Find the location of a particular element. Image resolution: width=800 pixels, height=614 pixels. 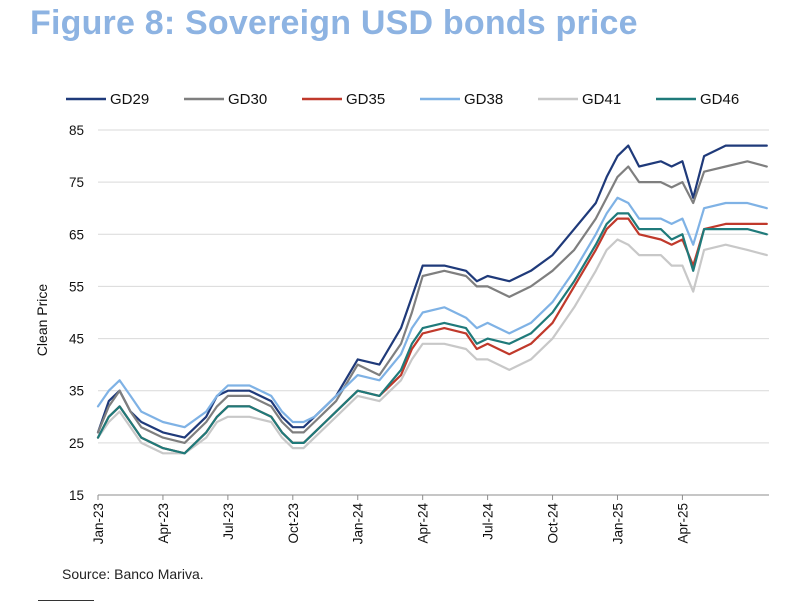

legend-label-gd29: GD29 is located at coordinates (129, 99).